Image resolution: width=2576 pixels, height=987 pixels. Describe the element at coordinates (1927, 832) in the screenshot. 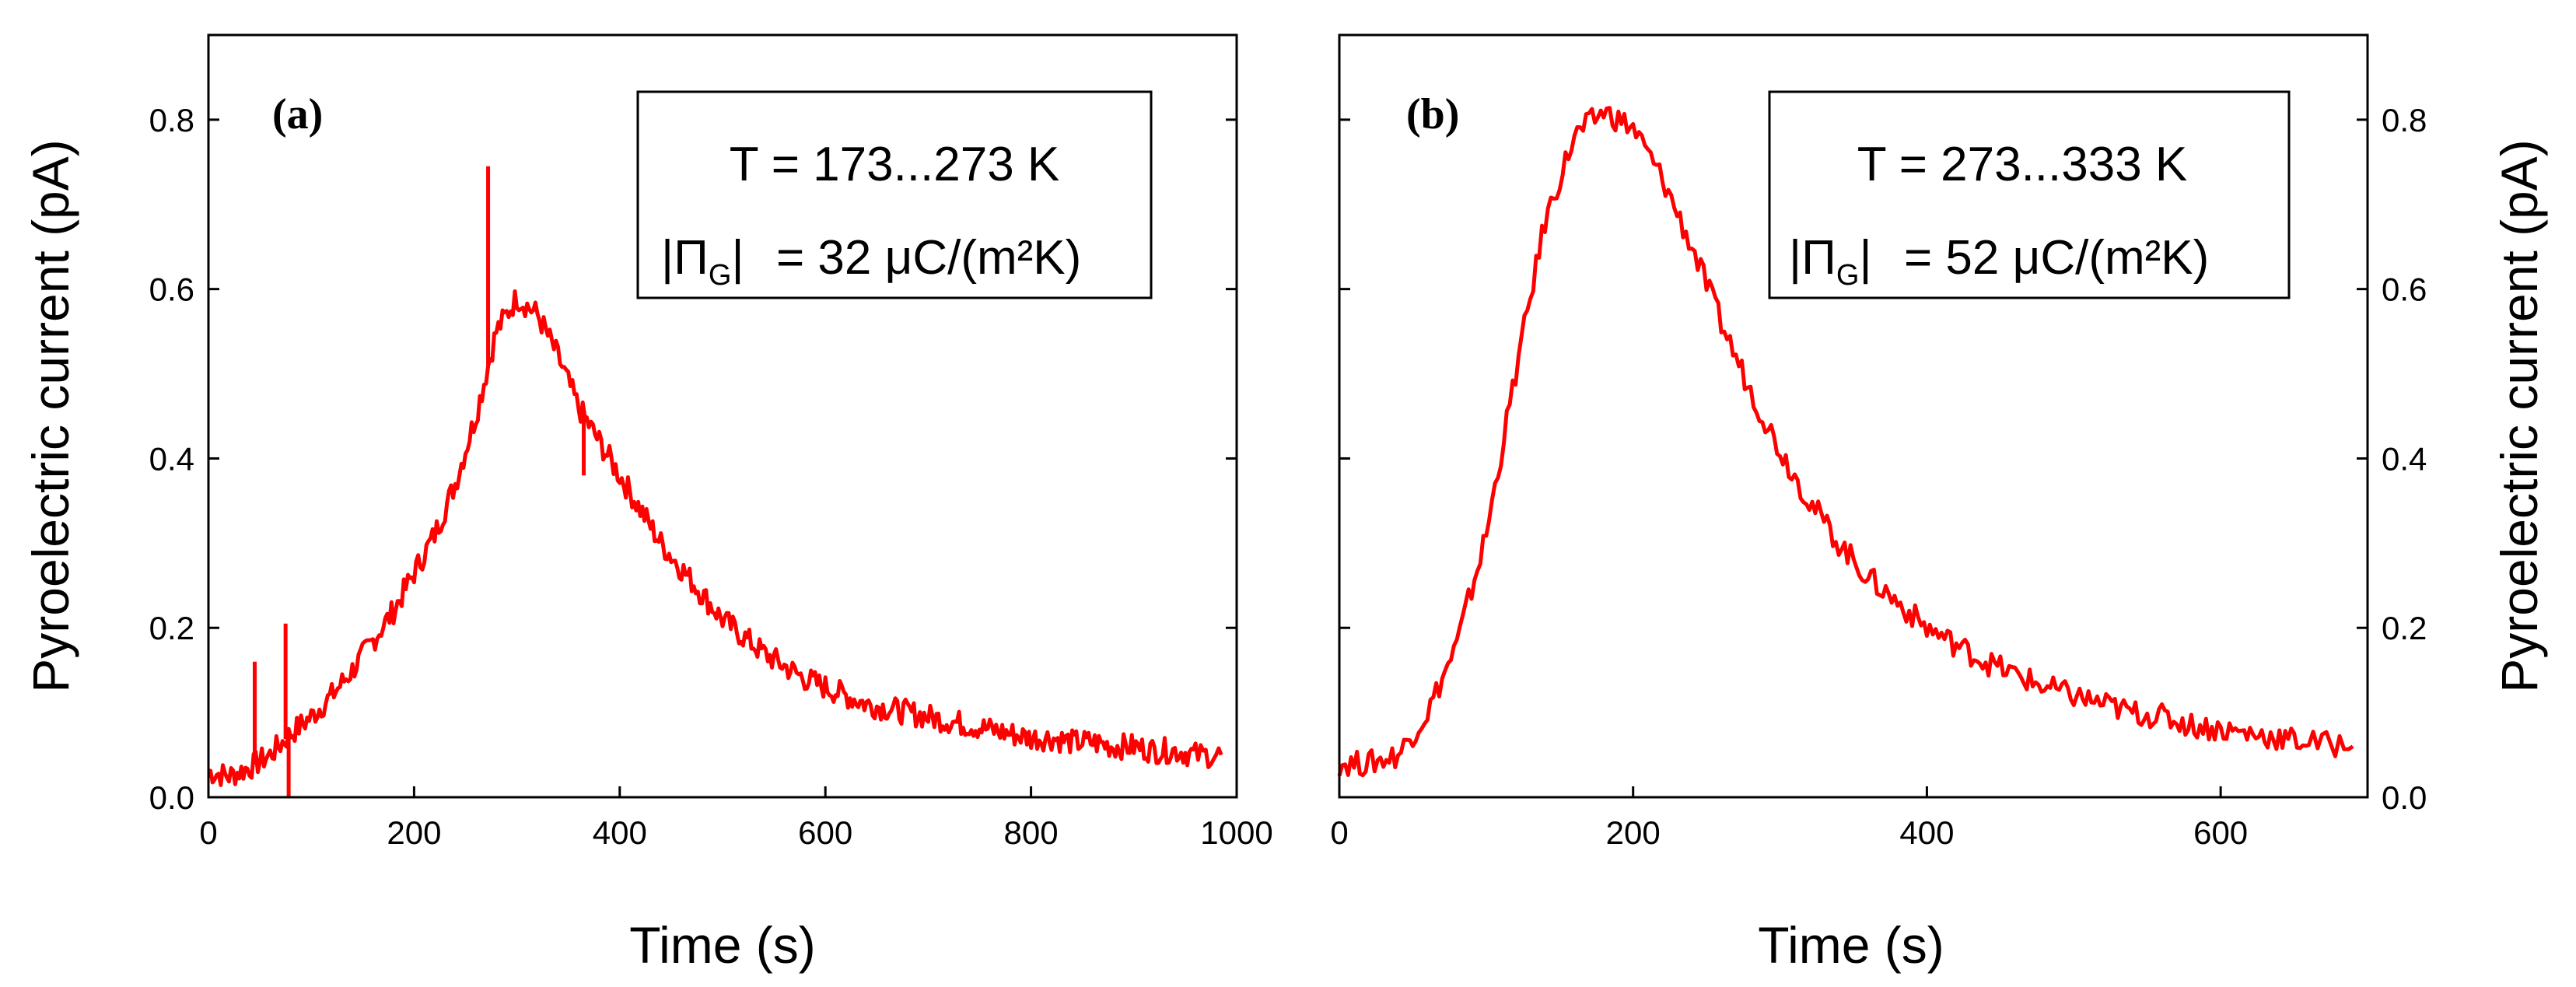

I see `panel-b-xtick-label: 400` at that location.